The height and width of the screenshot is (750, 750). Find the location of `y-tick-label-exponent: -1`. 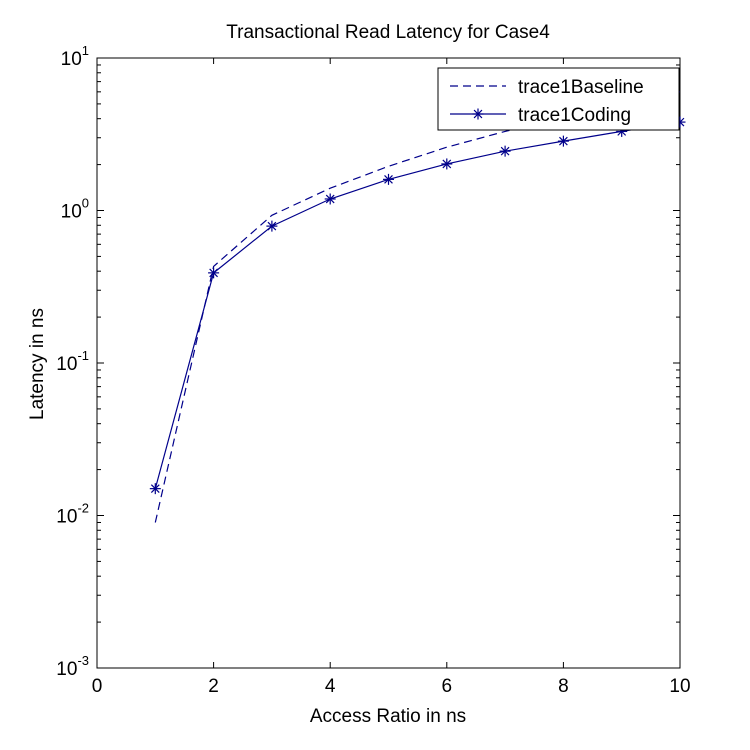

y-tick-label-exponent: -1 is located at coordinates (83, 355).